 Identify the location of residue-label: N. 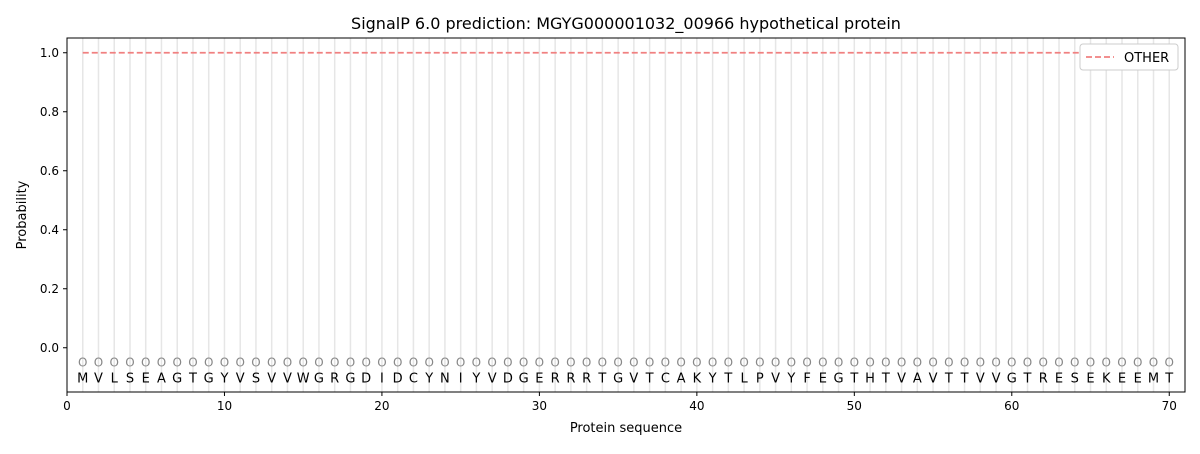
(445, 378).